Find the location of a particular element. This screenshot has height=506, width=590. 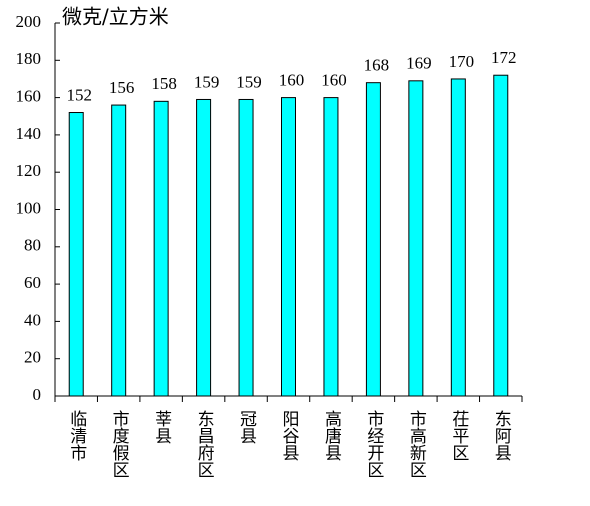

y-tick-label: 100 is located at coordinates (29, 207).